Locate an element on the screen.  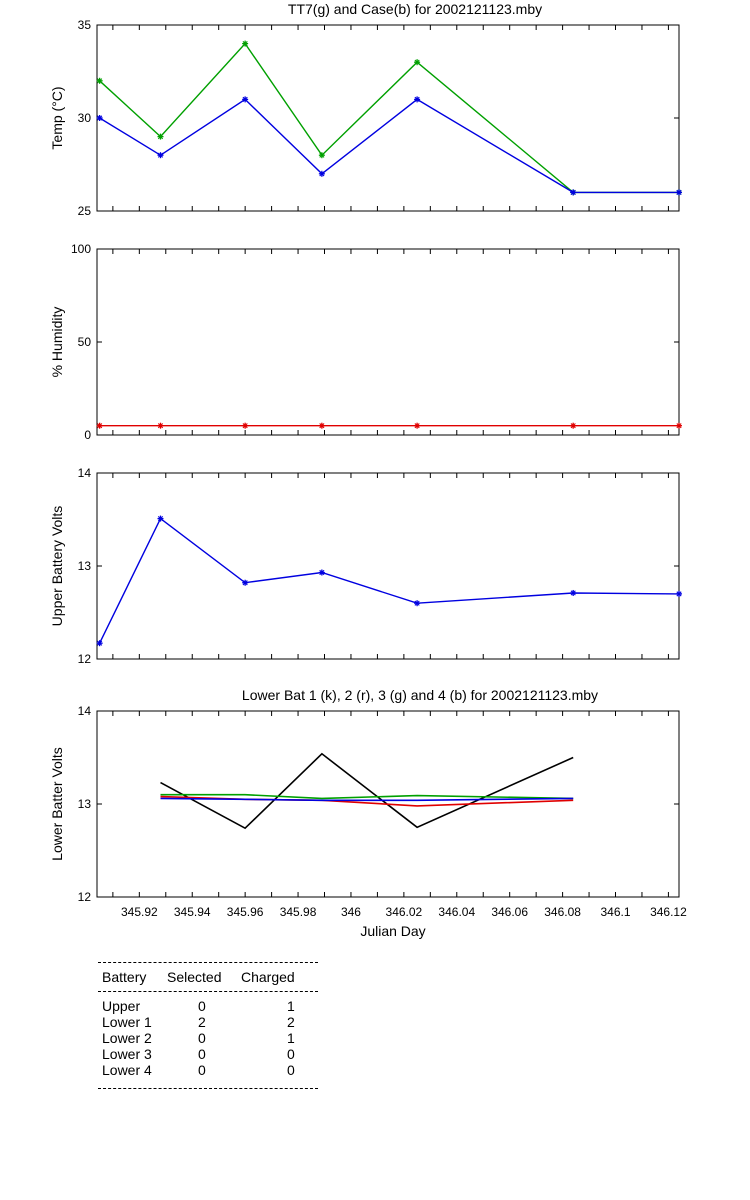
x-tick-label: 346.06 is located at coordinates (509, 912).